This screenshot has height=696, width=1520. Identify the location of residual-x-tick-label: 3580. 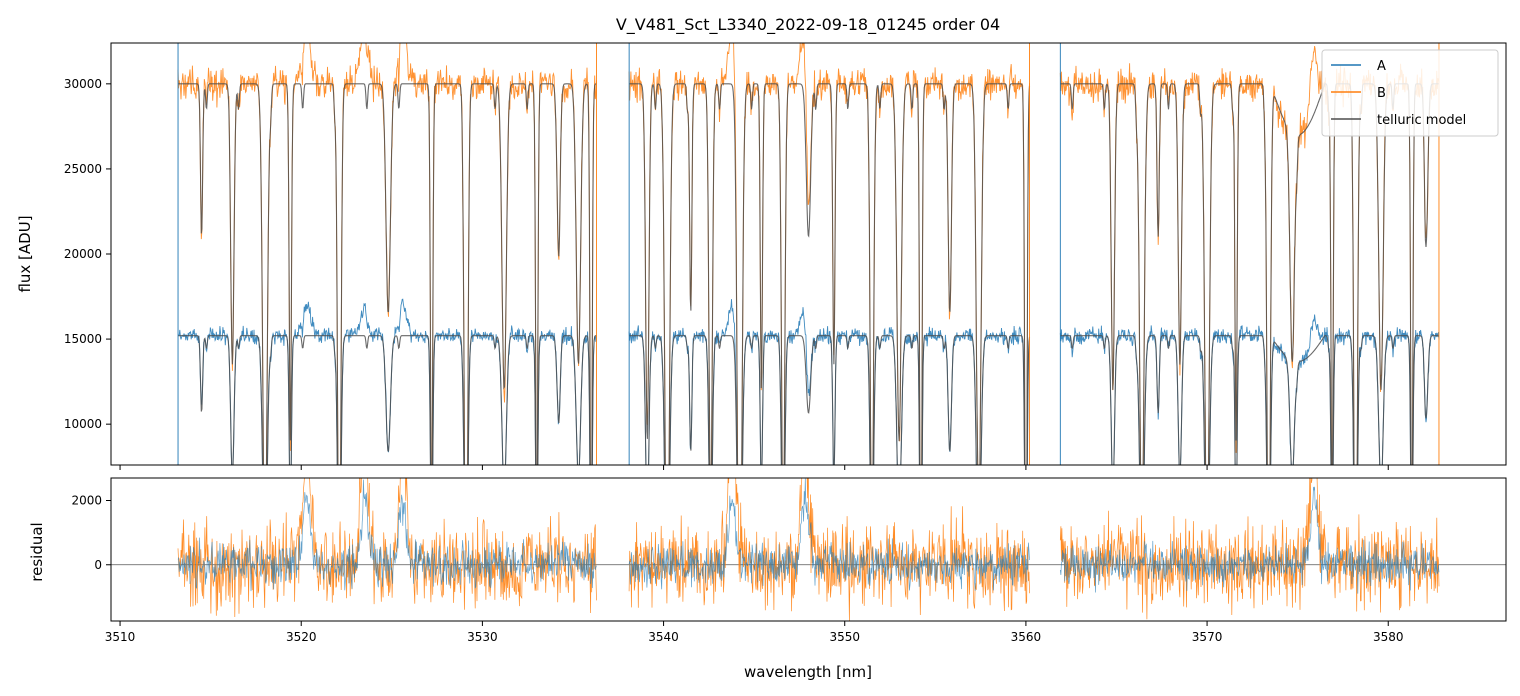
(1388, 637).